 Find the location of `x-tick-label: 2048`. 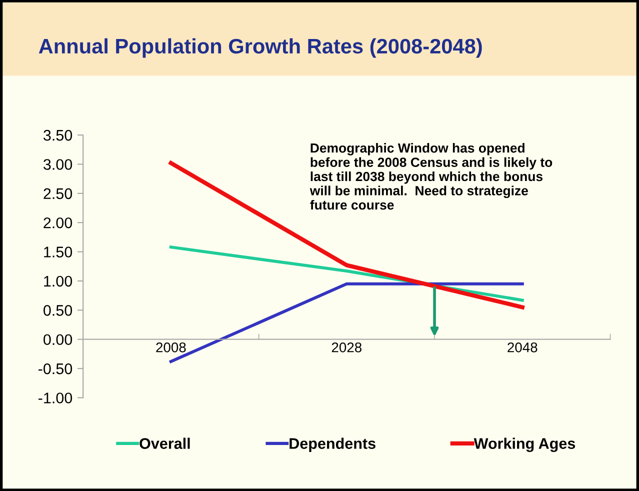

x-tick-label: 2048 is located at coordinates (523, 347).